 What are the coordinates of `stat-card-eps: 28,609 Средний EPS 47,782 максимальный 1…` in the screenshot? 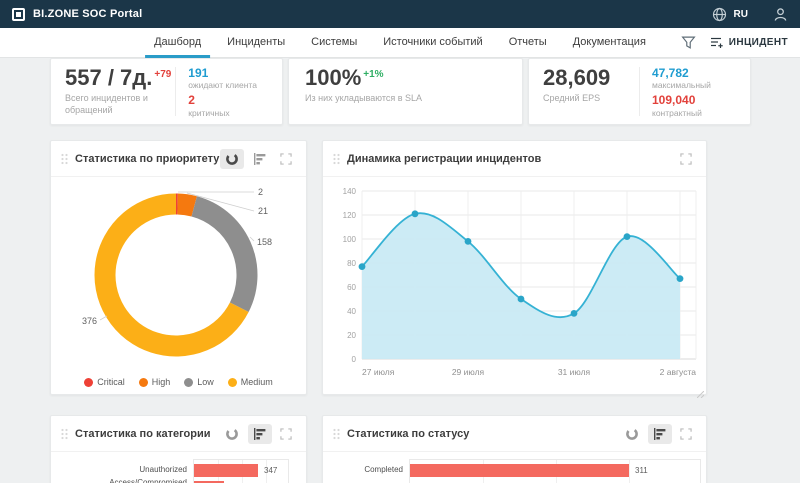 It's located at (639, 91).